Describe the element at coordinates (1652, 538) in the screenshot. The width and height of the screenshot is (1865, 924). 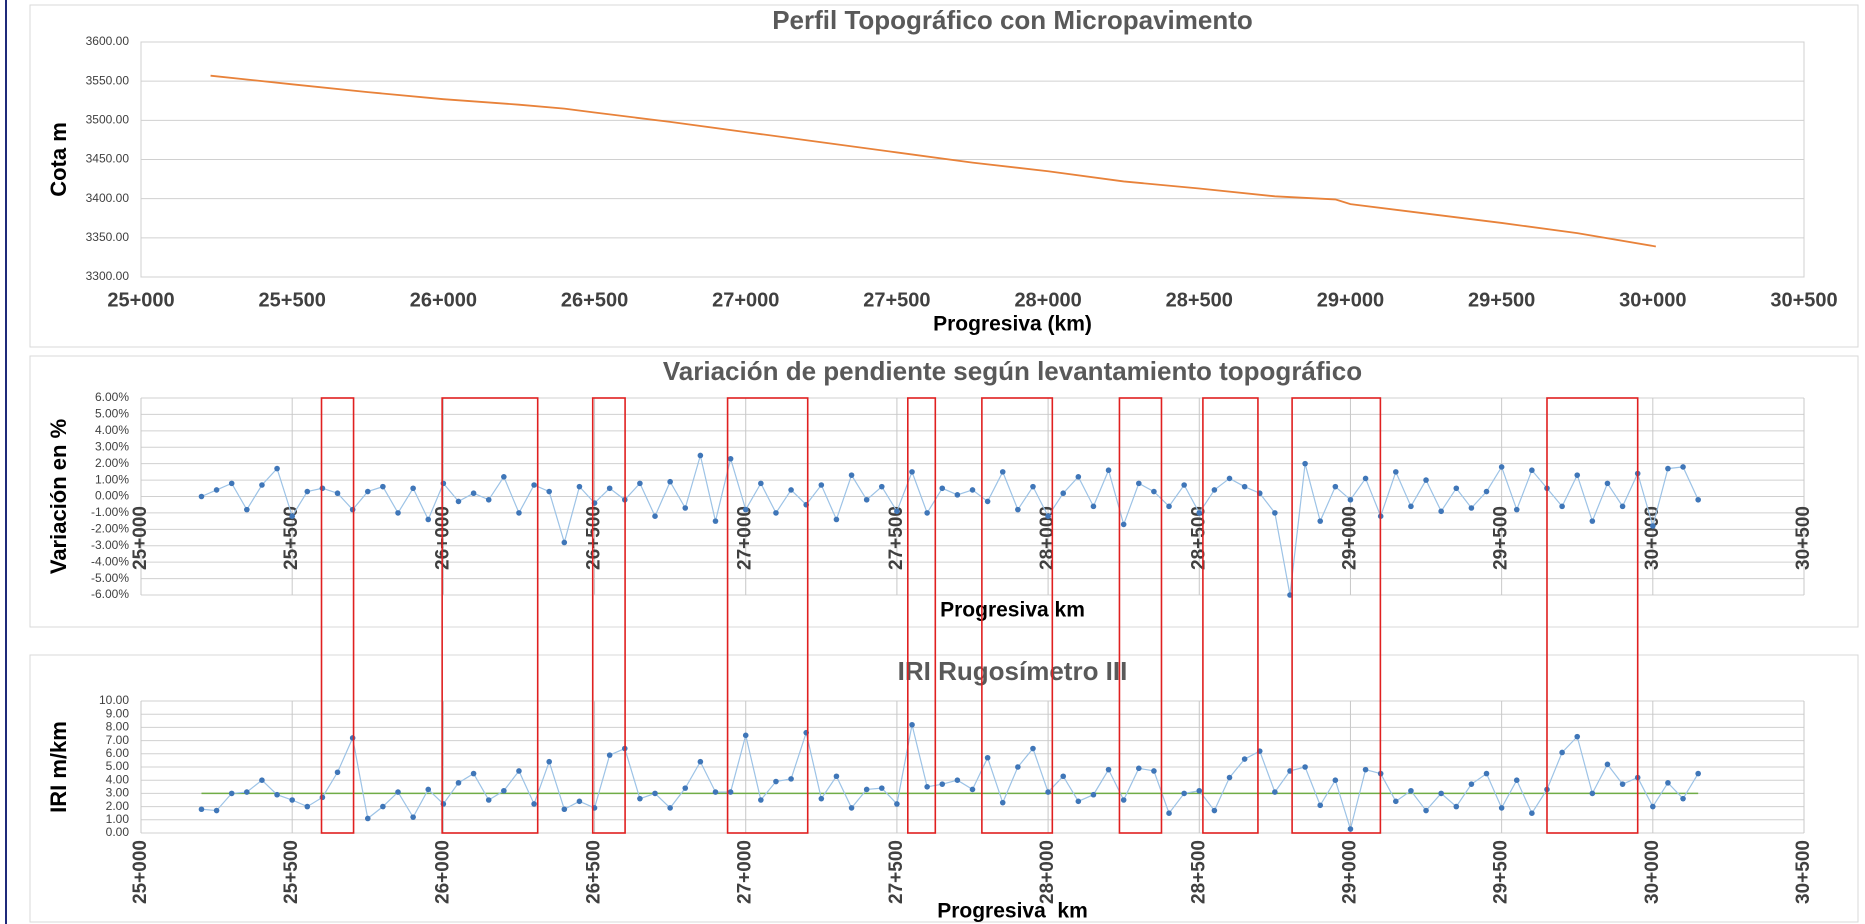
I see `x-tick-label: 30+000` at that location.